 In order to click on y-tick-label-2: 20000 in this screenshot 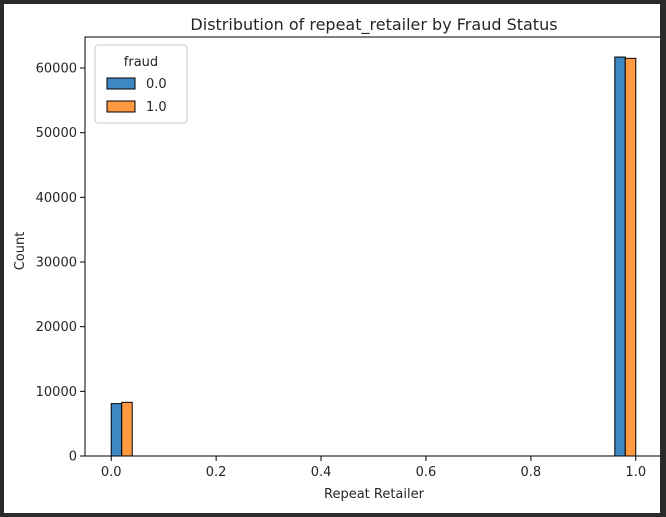, I will do `click(56, 327)`.